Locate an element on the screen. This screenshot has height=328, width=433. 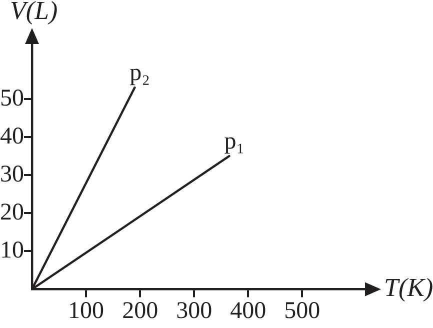
y-axis-title: V(L) is located at coordinates (34, 12).